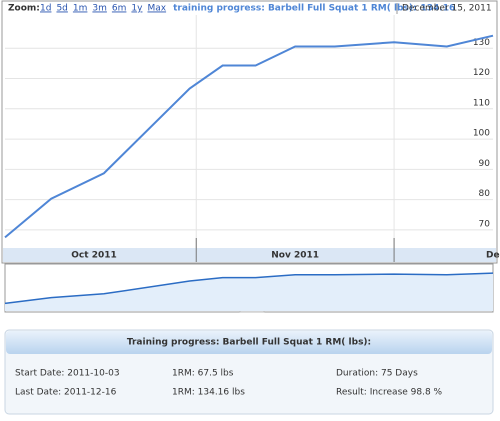 The image size is (500, 421). I want to click on legend-date: December 15, 2011, so click(447, 9).